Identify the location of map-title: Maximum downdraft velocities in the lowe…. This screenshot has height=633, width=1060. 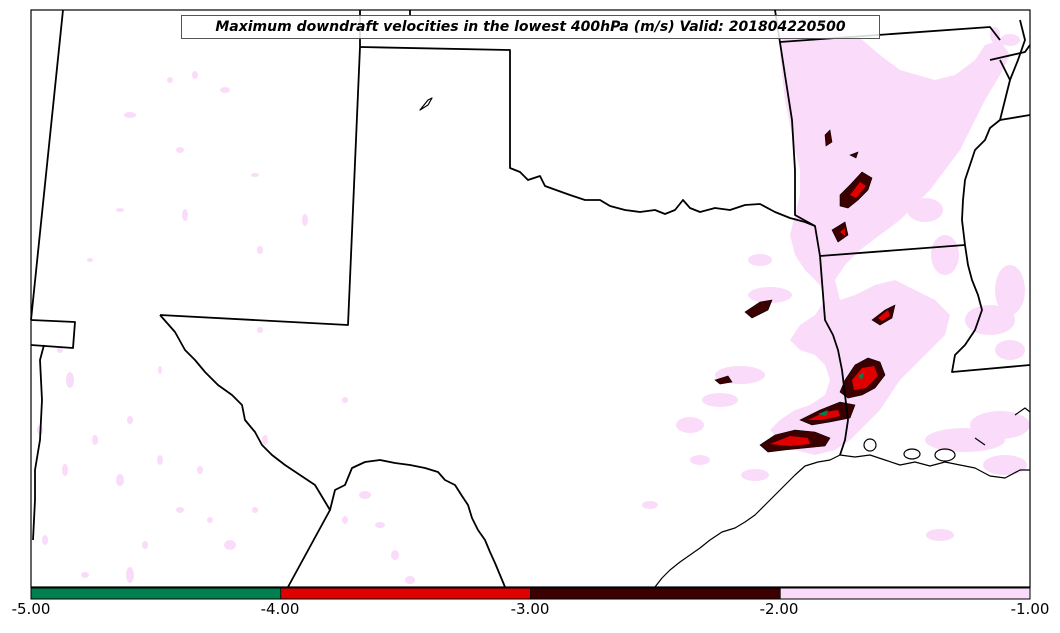
(530, 27).